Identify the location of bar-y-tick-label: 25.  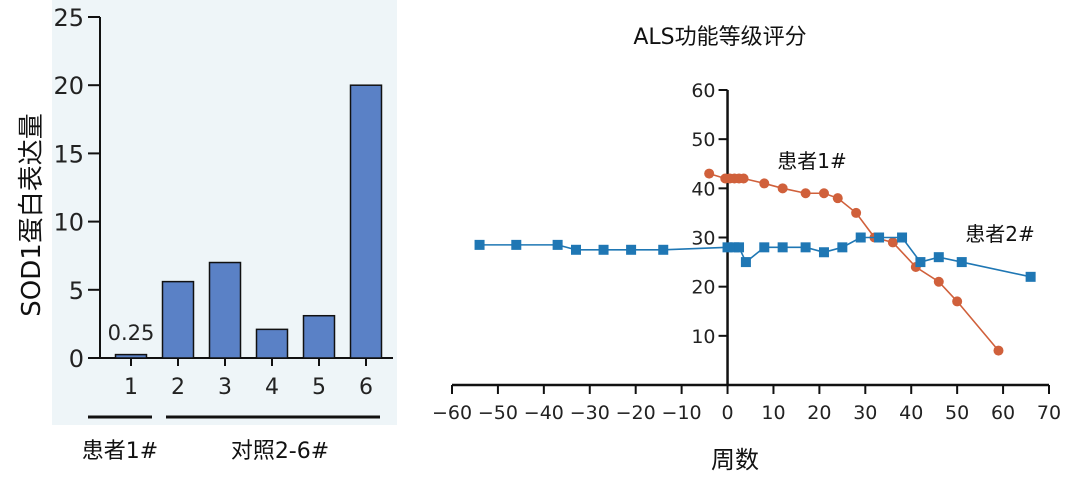
(68, 18).